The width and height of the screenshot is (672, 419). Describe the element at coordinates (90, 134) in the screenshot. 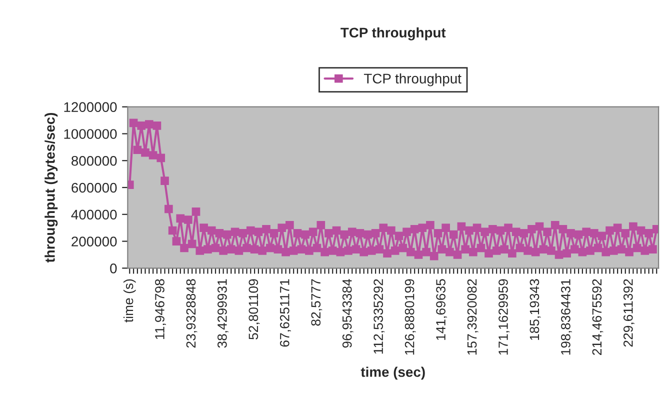

I see `y-tick-label: 1000000` at that location.